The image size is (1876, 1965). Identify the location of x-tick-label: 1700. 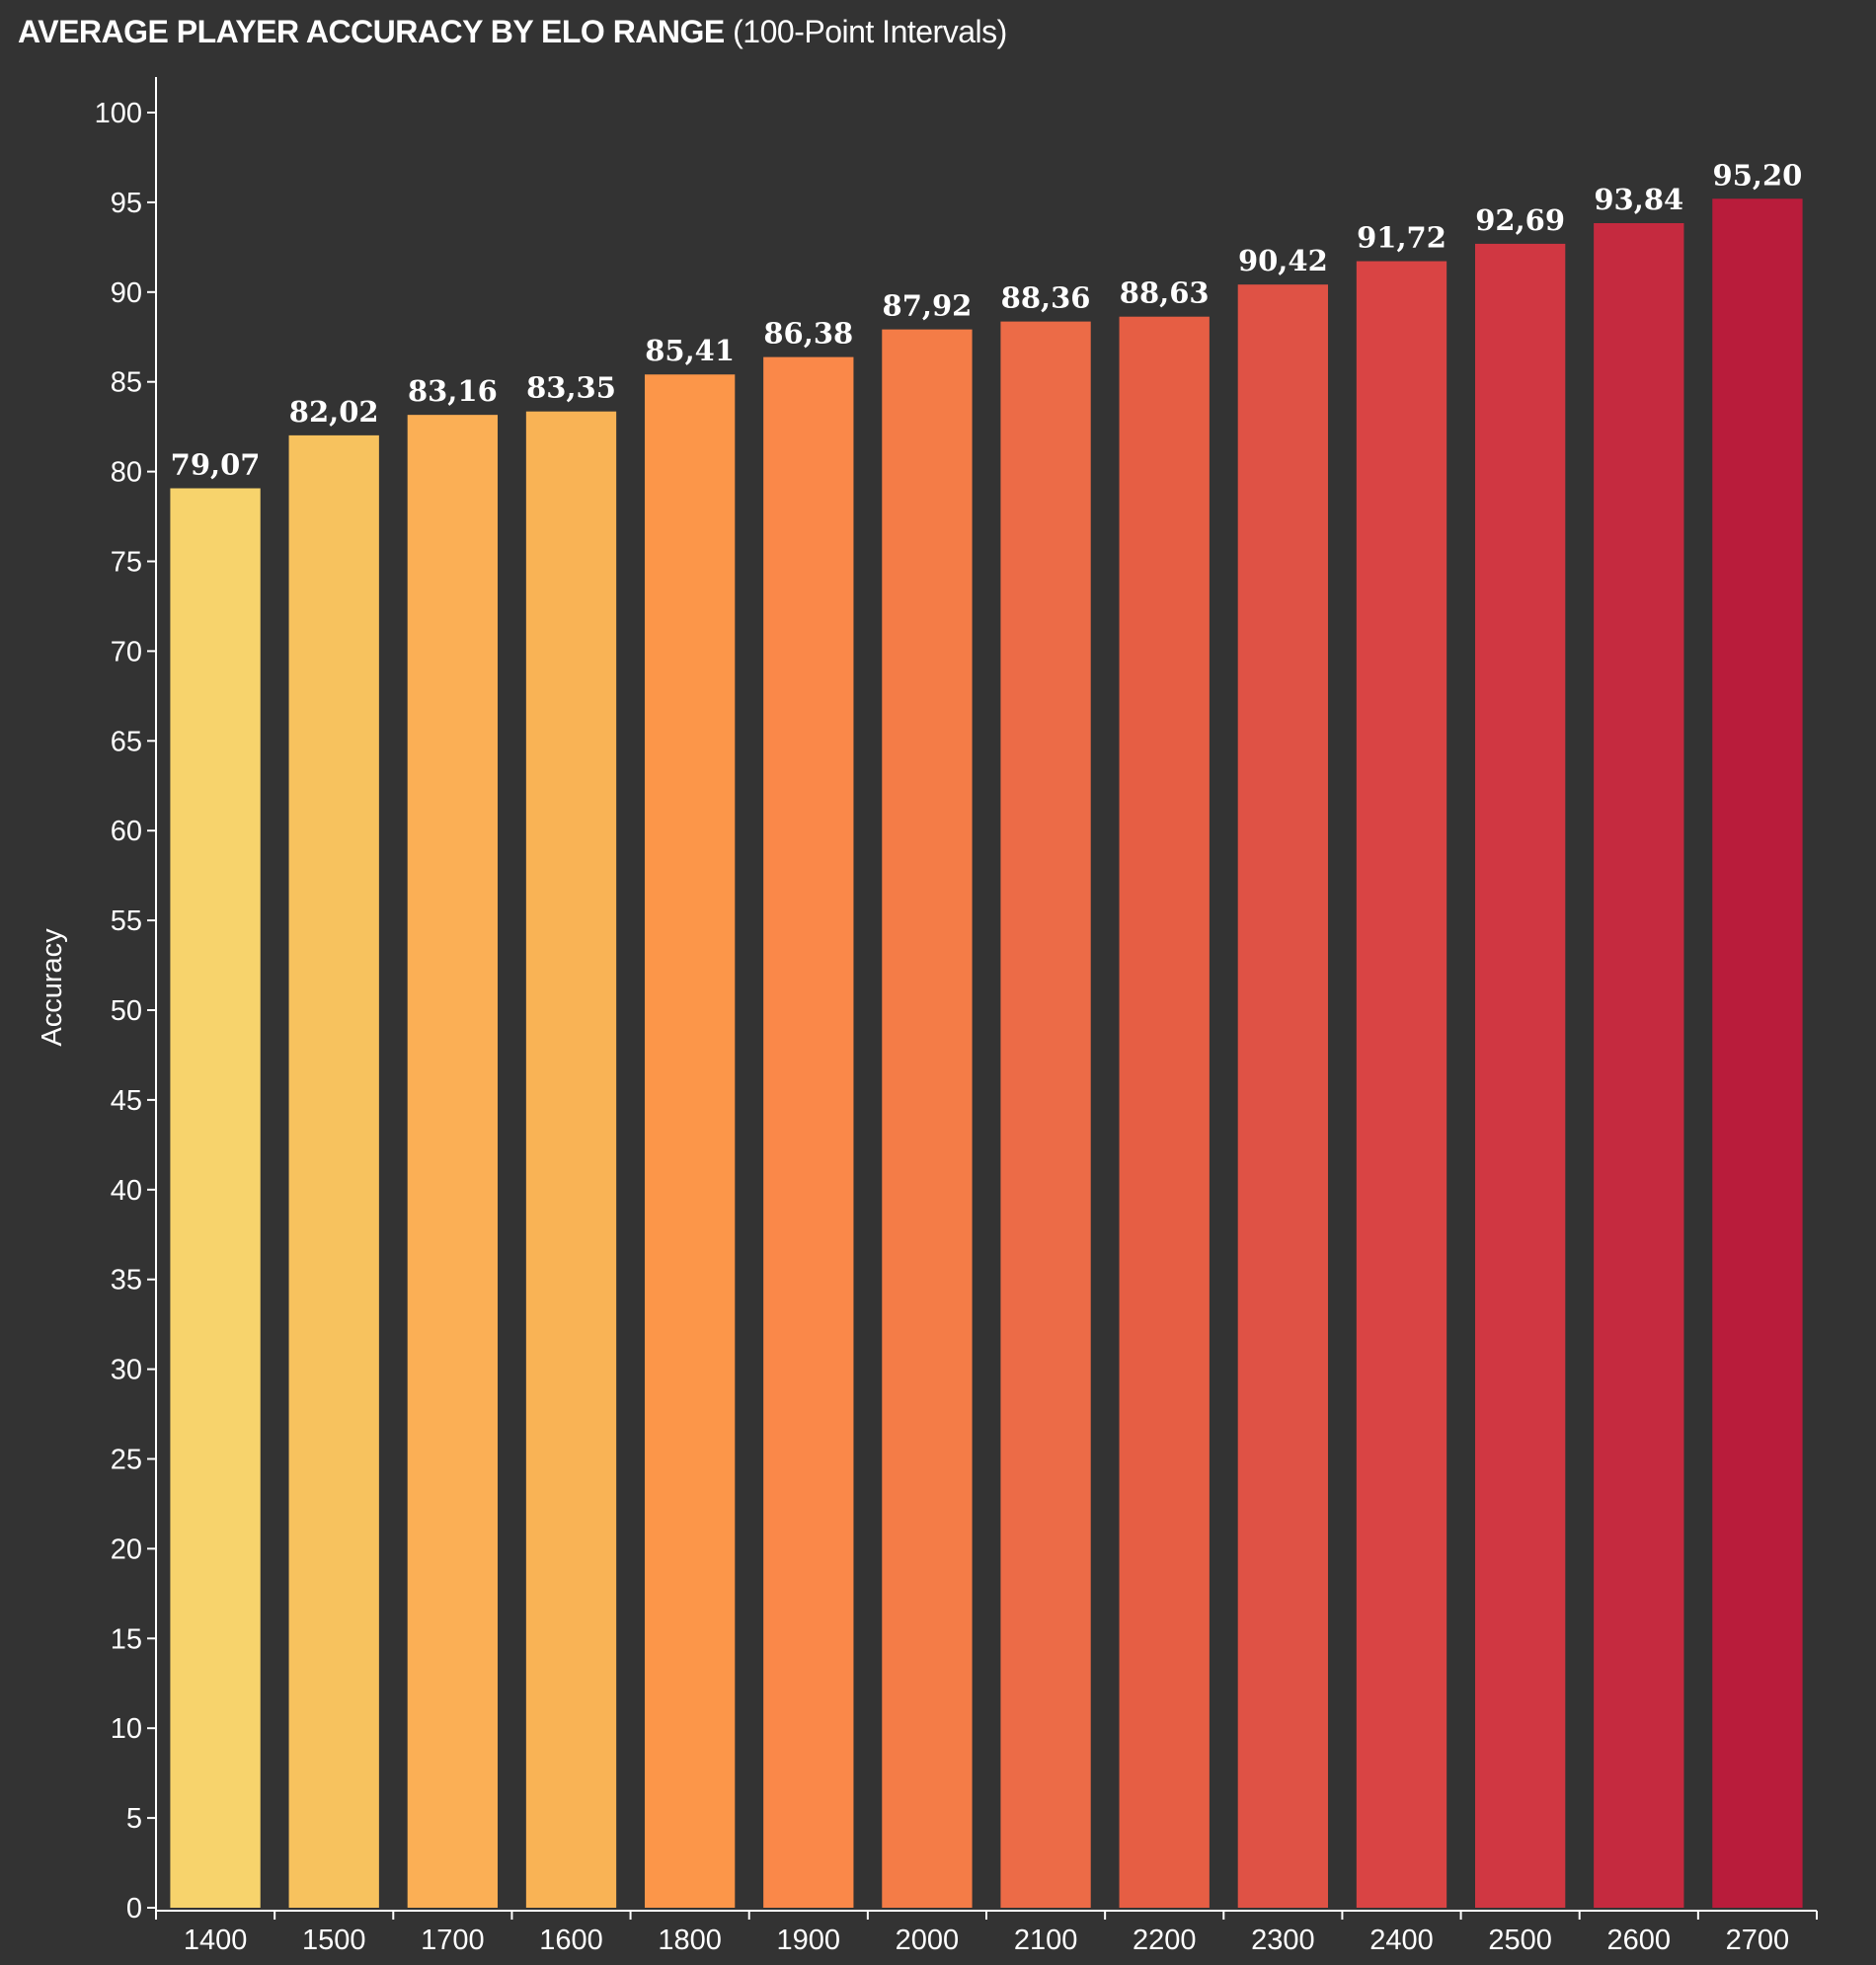
(453, 1940).